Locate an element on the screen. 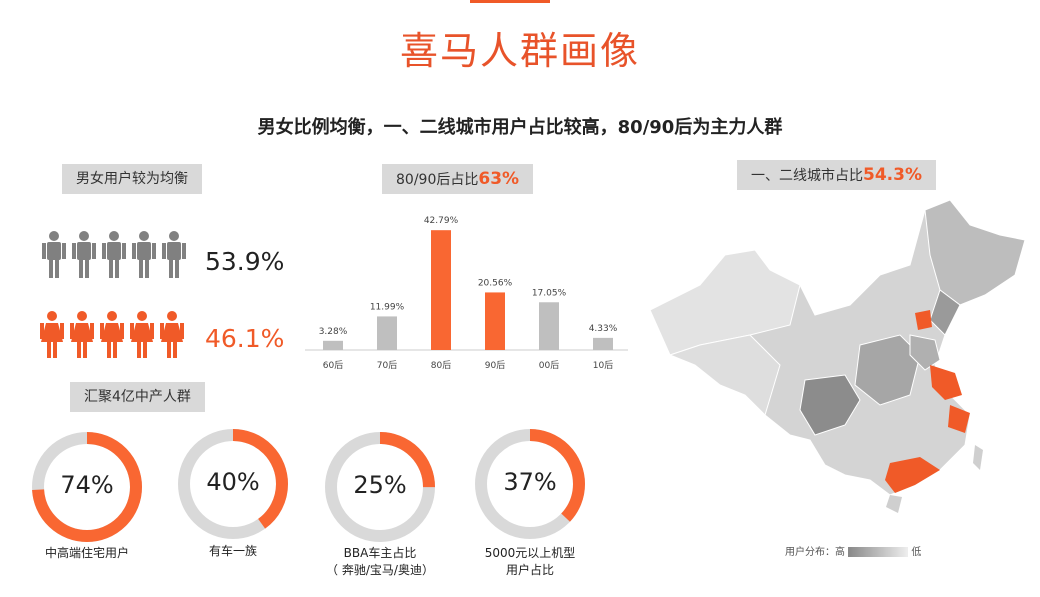 The width and height of the screenshot is (1040, 597). donut-3: 25% is located at coordinates (380, 489).